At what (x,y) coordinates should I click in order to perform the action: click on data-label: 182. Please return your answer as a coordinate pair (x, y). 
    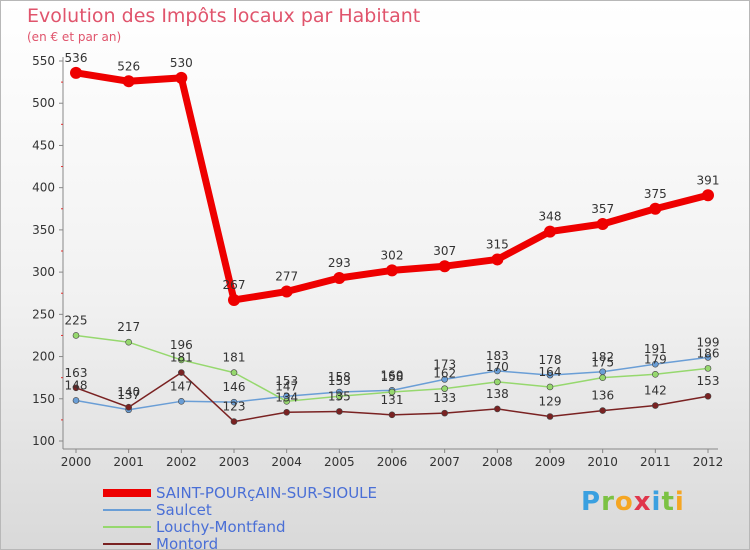
    Looking at the image, I should click on (602, 357).